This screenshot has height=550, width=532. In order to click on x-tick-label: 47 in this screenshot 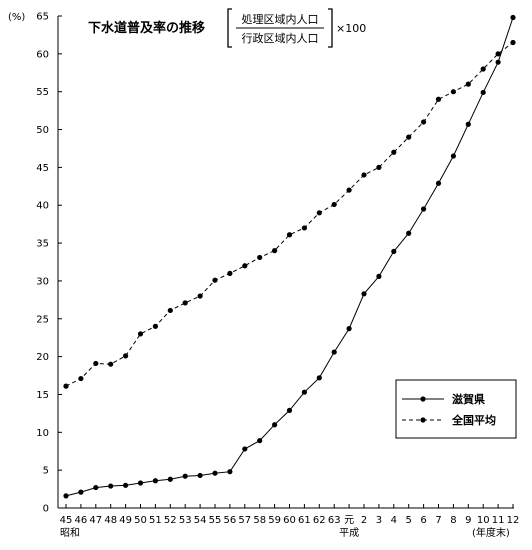, I will do `click(95, 520)`.